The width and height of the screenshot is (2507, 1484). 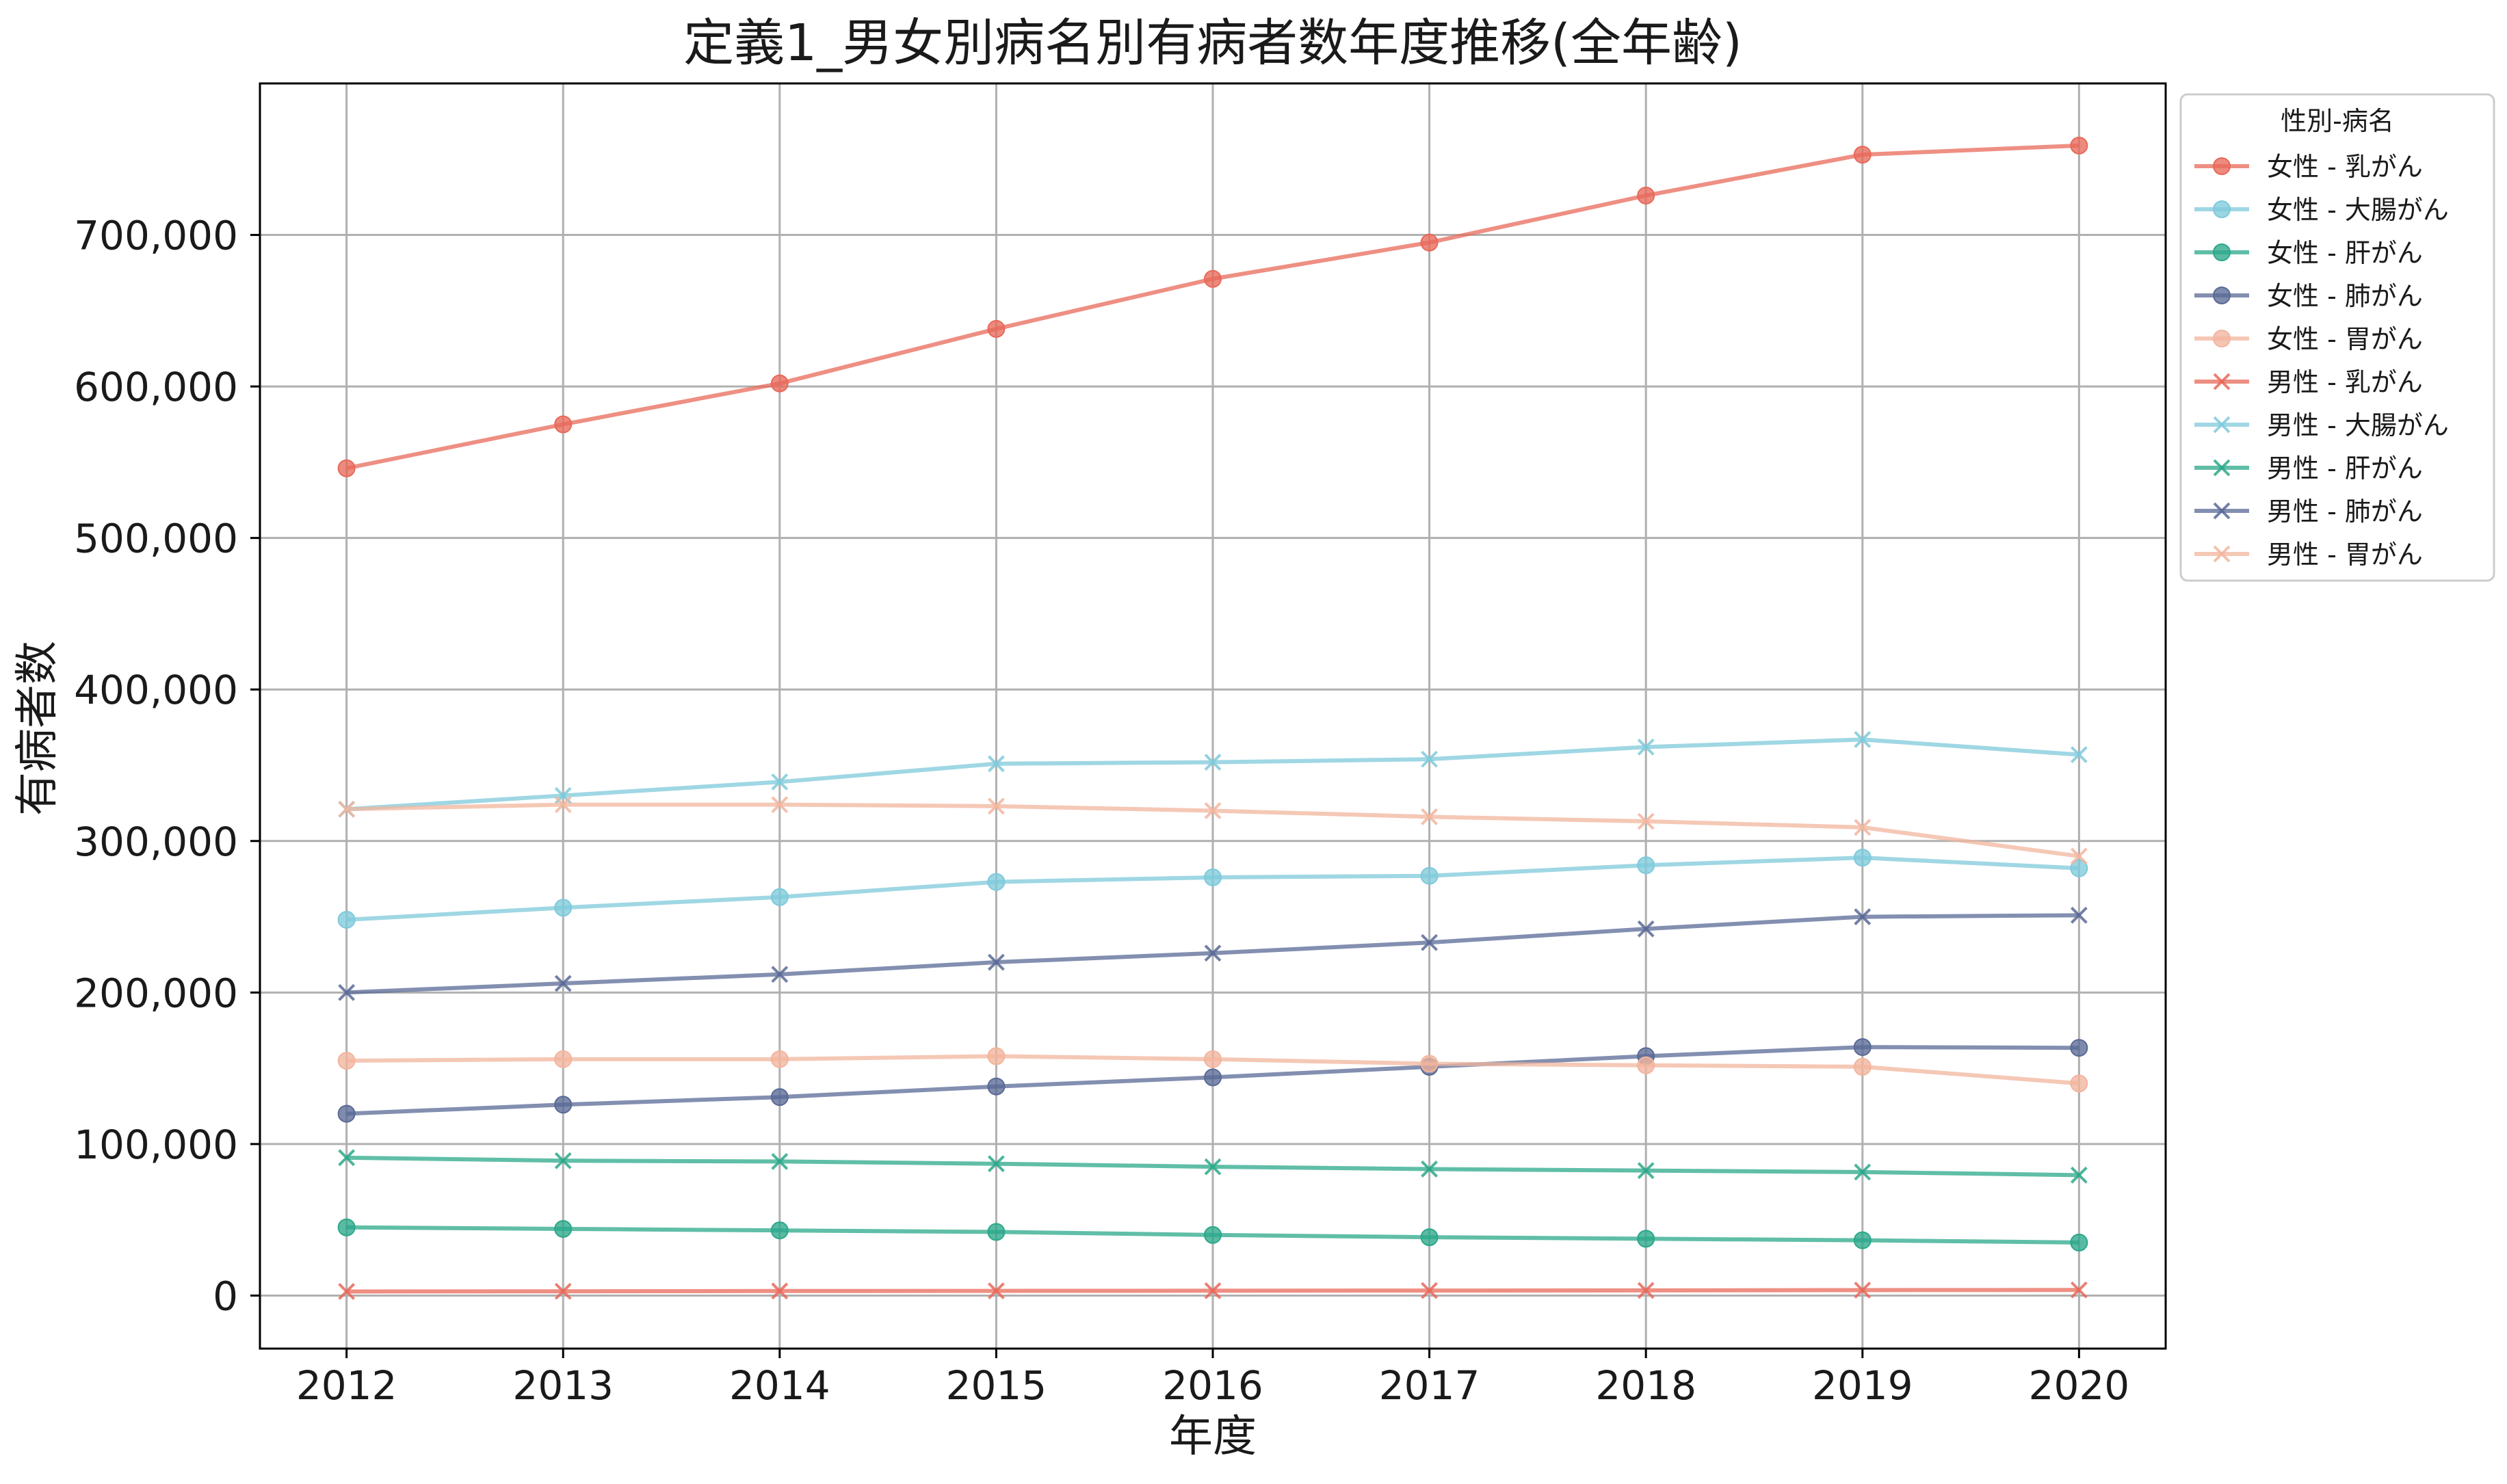 What do you see at coordinates (156, 236) in the screenshot?
I see `y-tick-label: 700,000` at bounding box center [156, 236].